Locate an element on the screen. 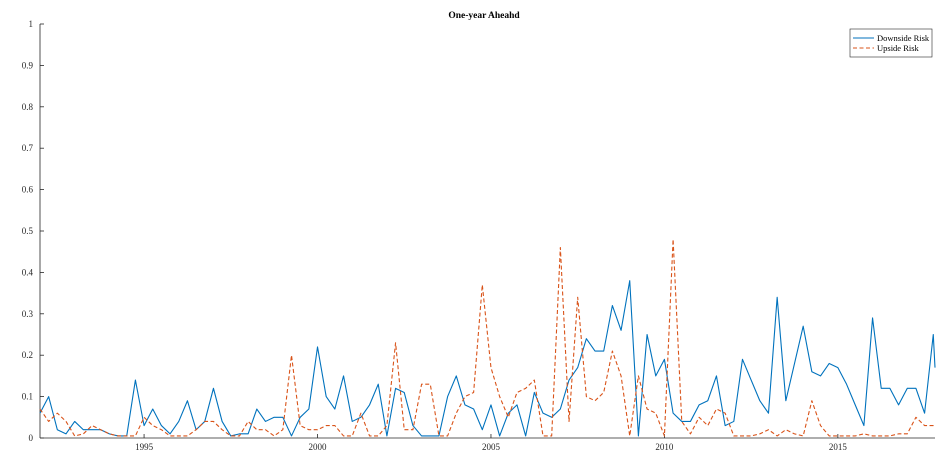 The image size is (936, 451). y-tick-label: 0.1 is located at coordinates (27, 397).